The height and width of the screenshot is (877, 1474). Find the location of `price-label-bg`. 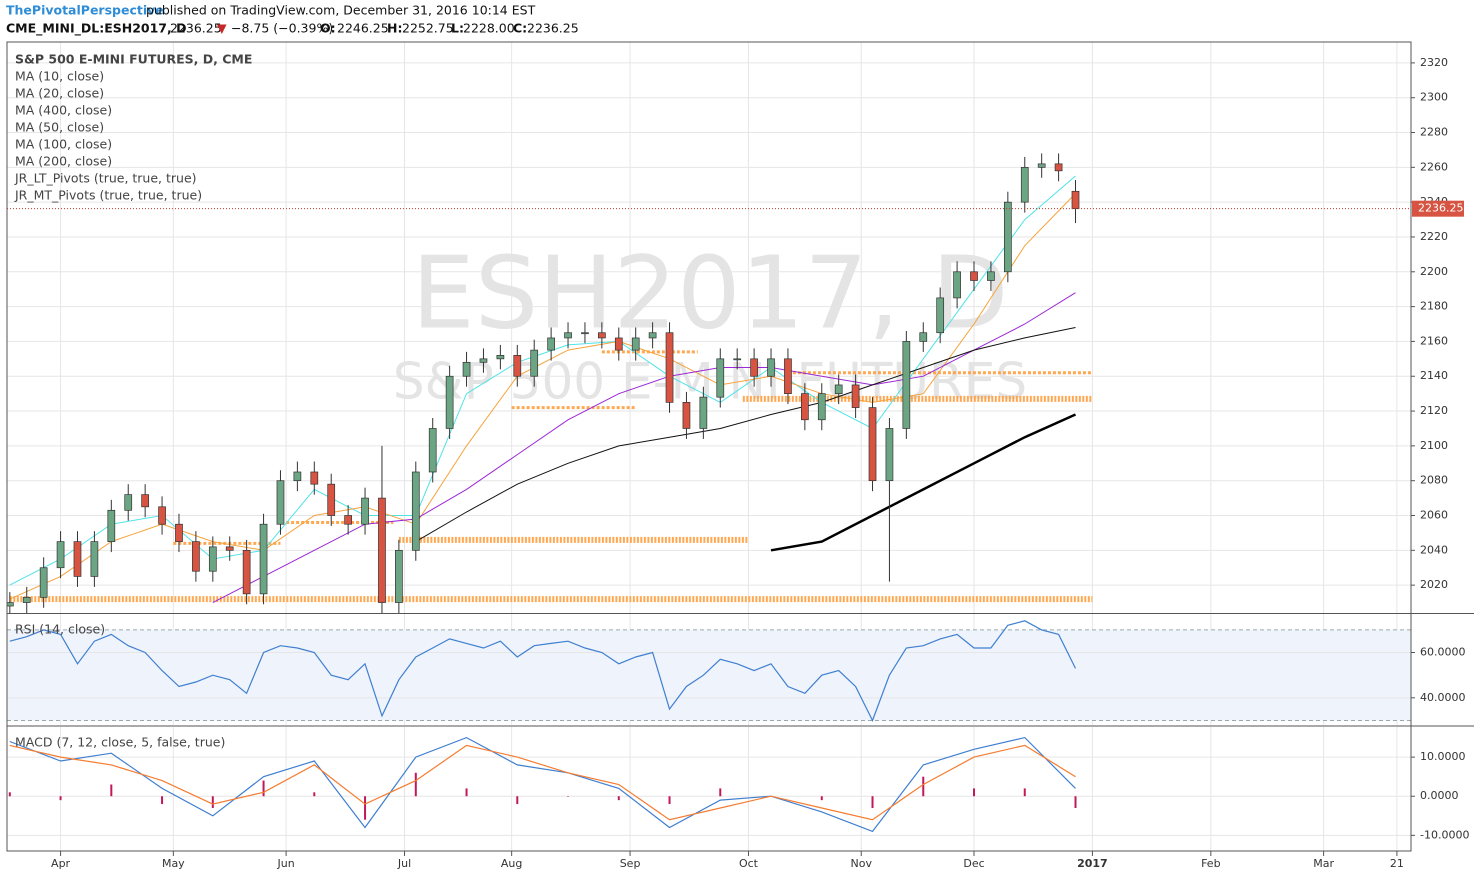

price-label-bg is located at coordinates (1438, 208).